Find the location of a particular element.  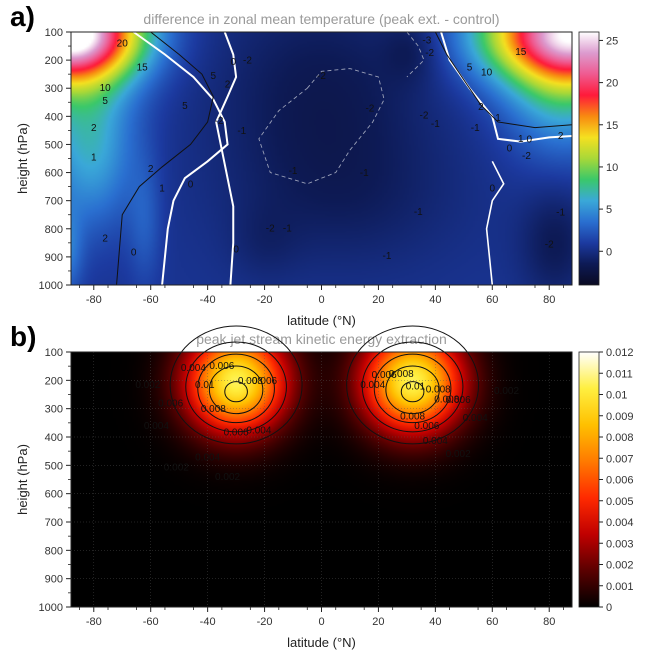

y-tick-label: 600 is located at coordinates (54, 174).